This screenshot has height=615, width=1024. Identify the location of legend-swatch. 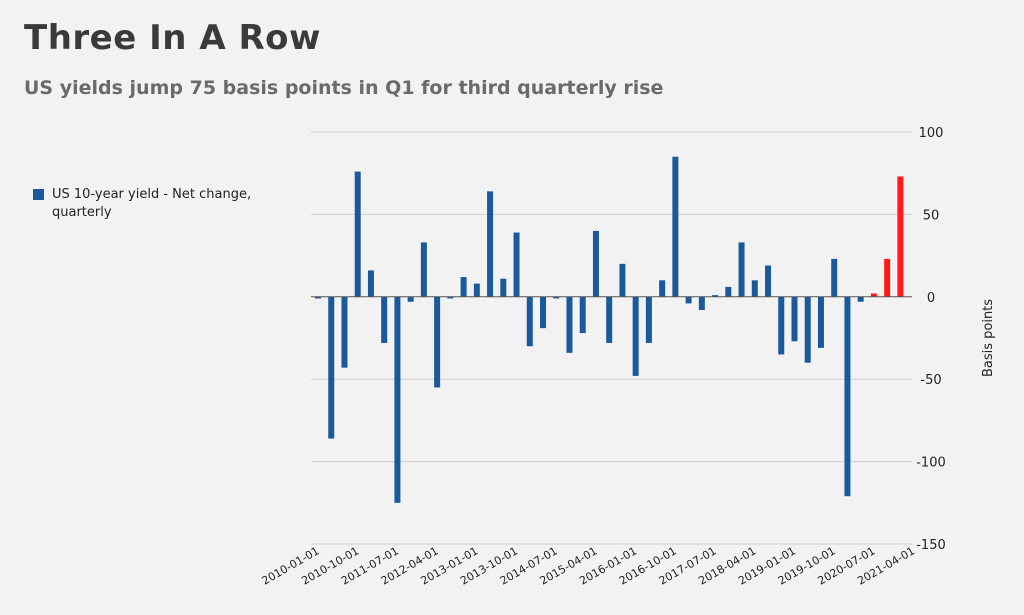
(38, 194).